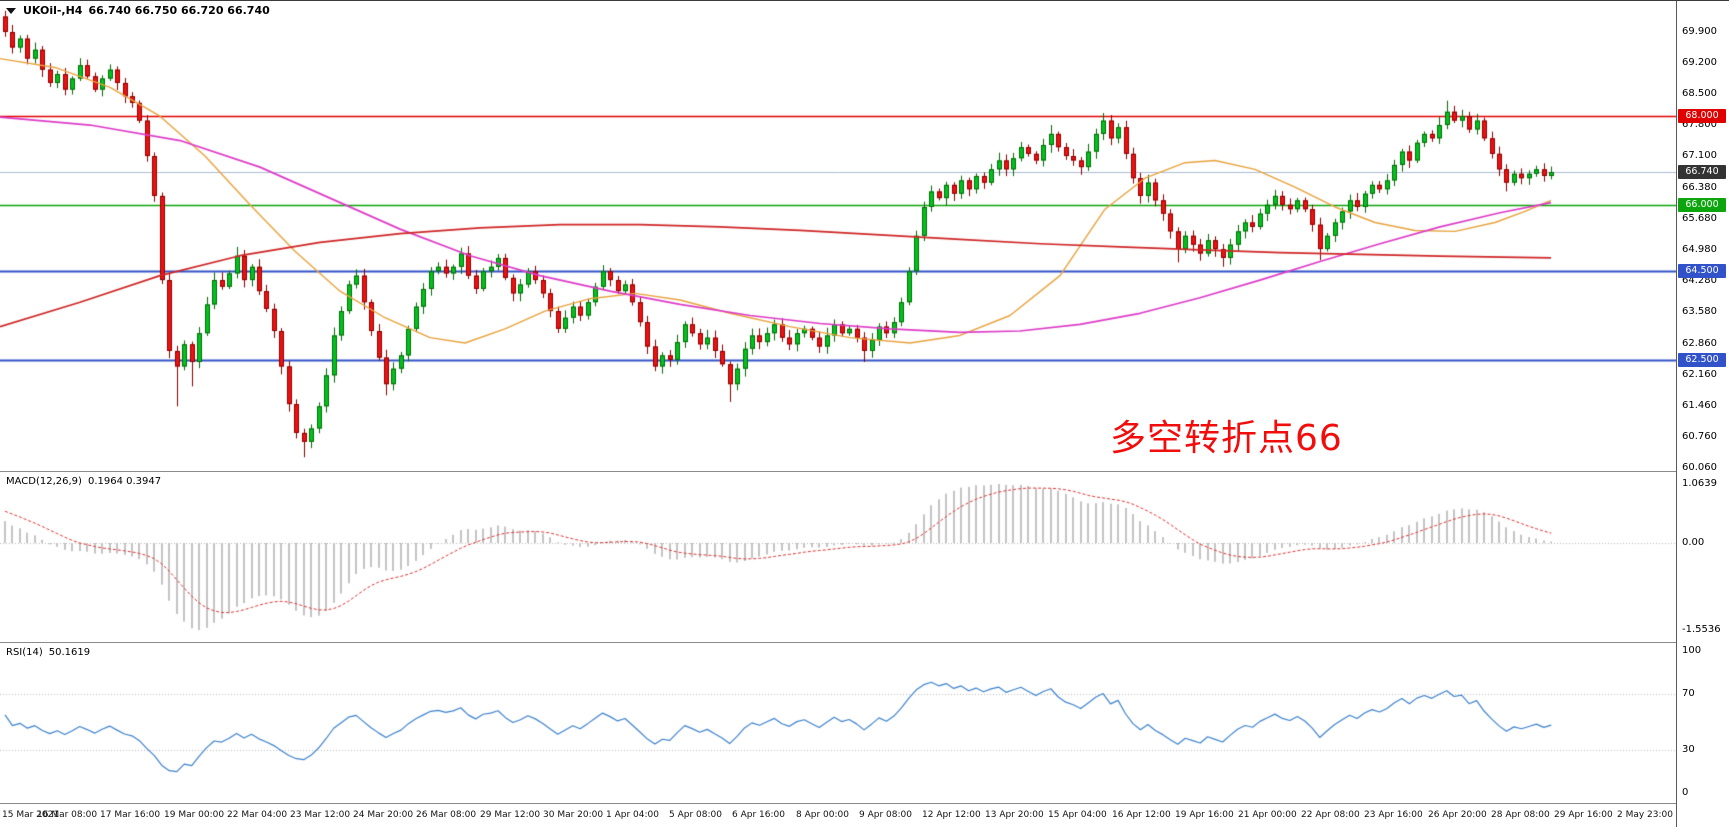  I want to click on time-axis-label: 19 Apr 16:00, so click(1204, 815).